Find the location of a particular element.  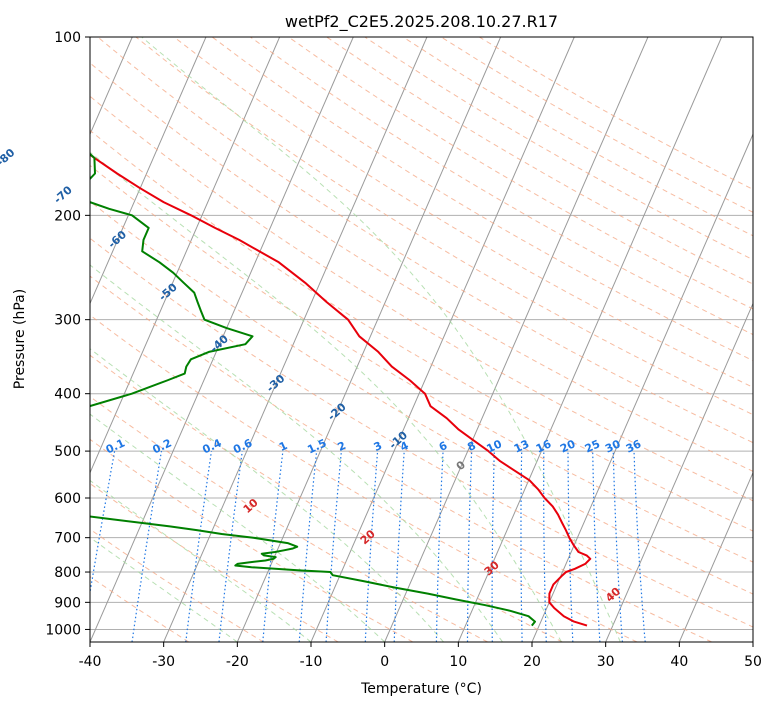

mixing-ratio-label: 0.6 is located at coordinates (242, 446).